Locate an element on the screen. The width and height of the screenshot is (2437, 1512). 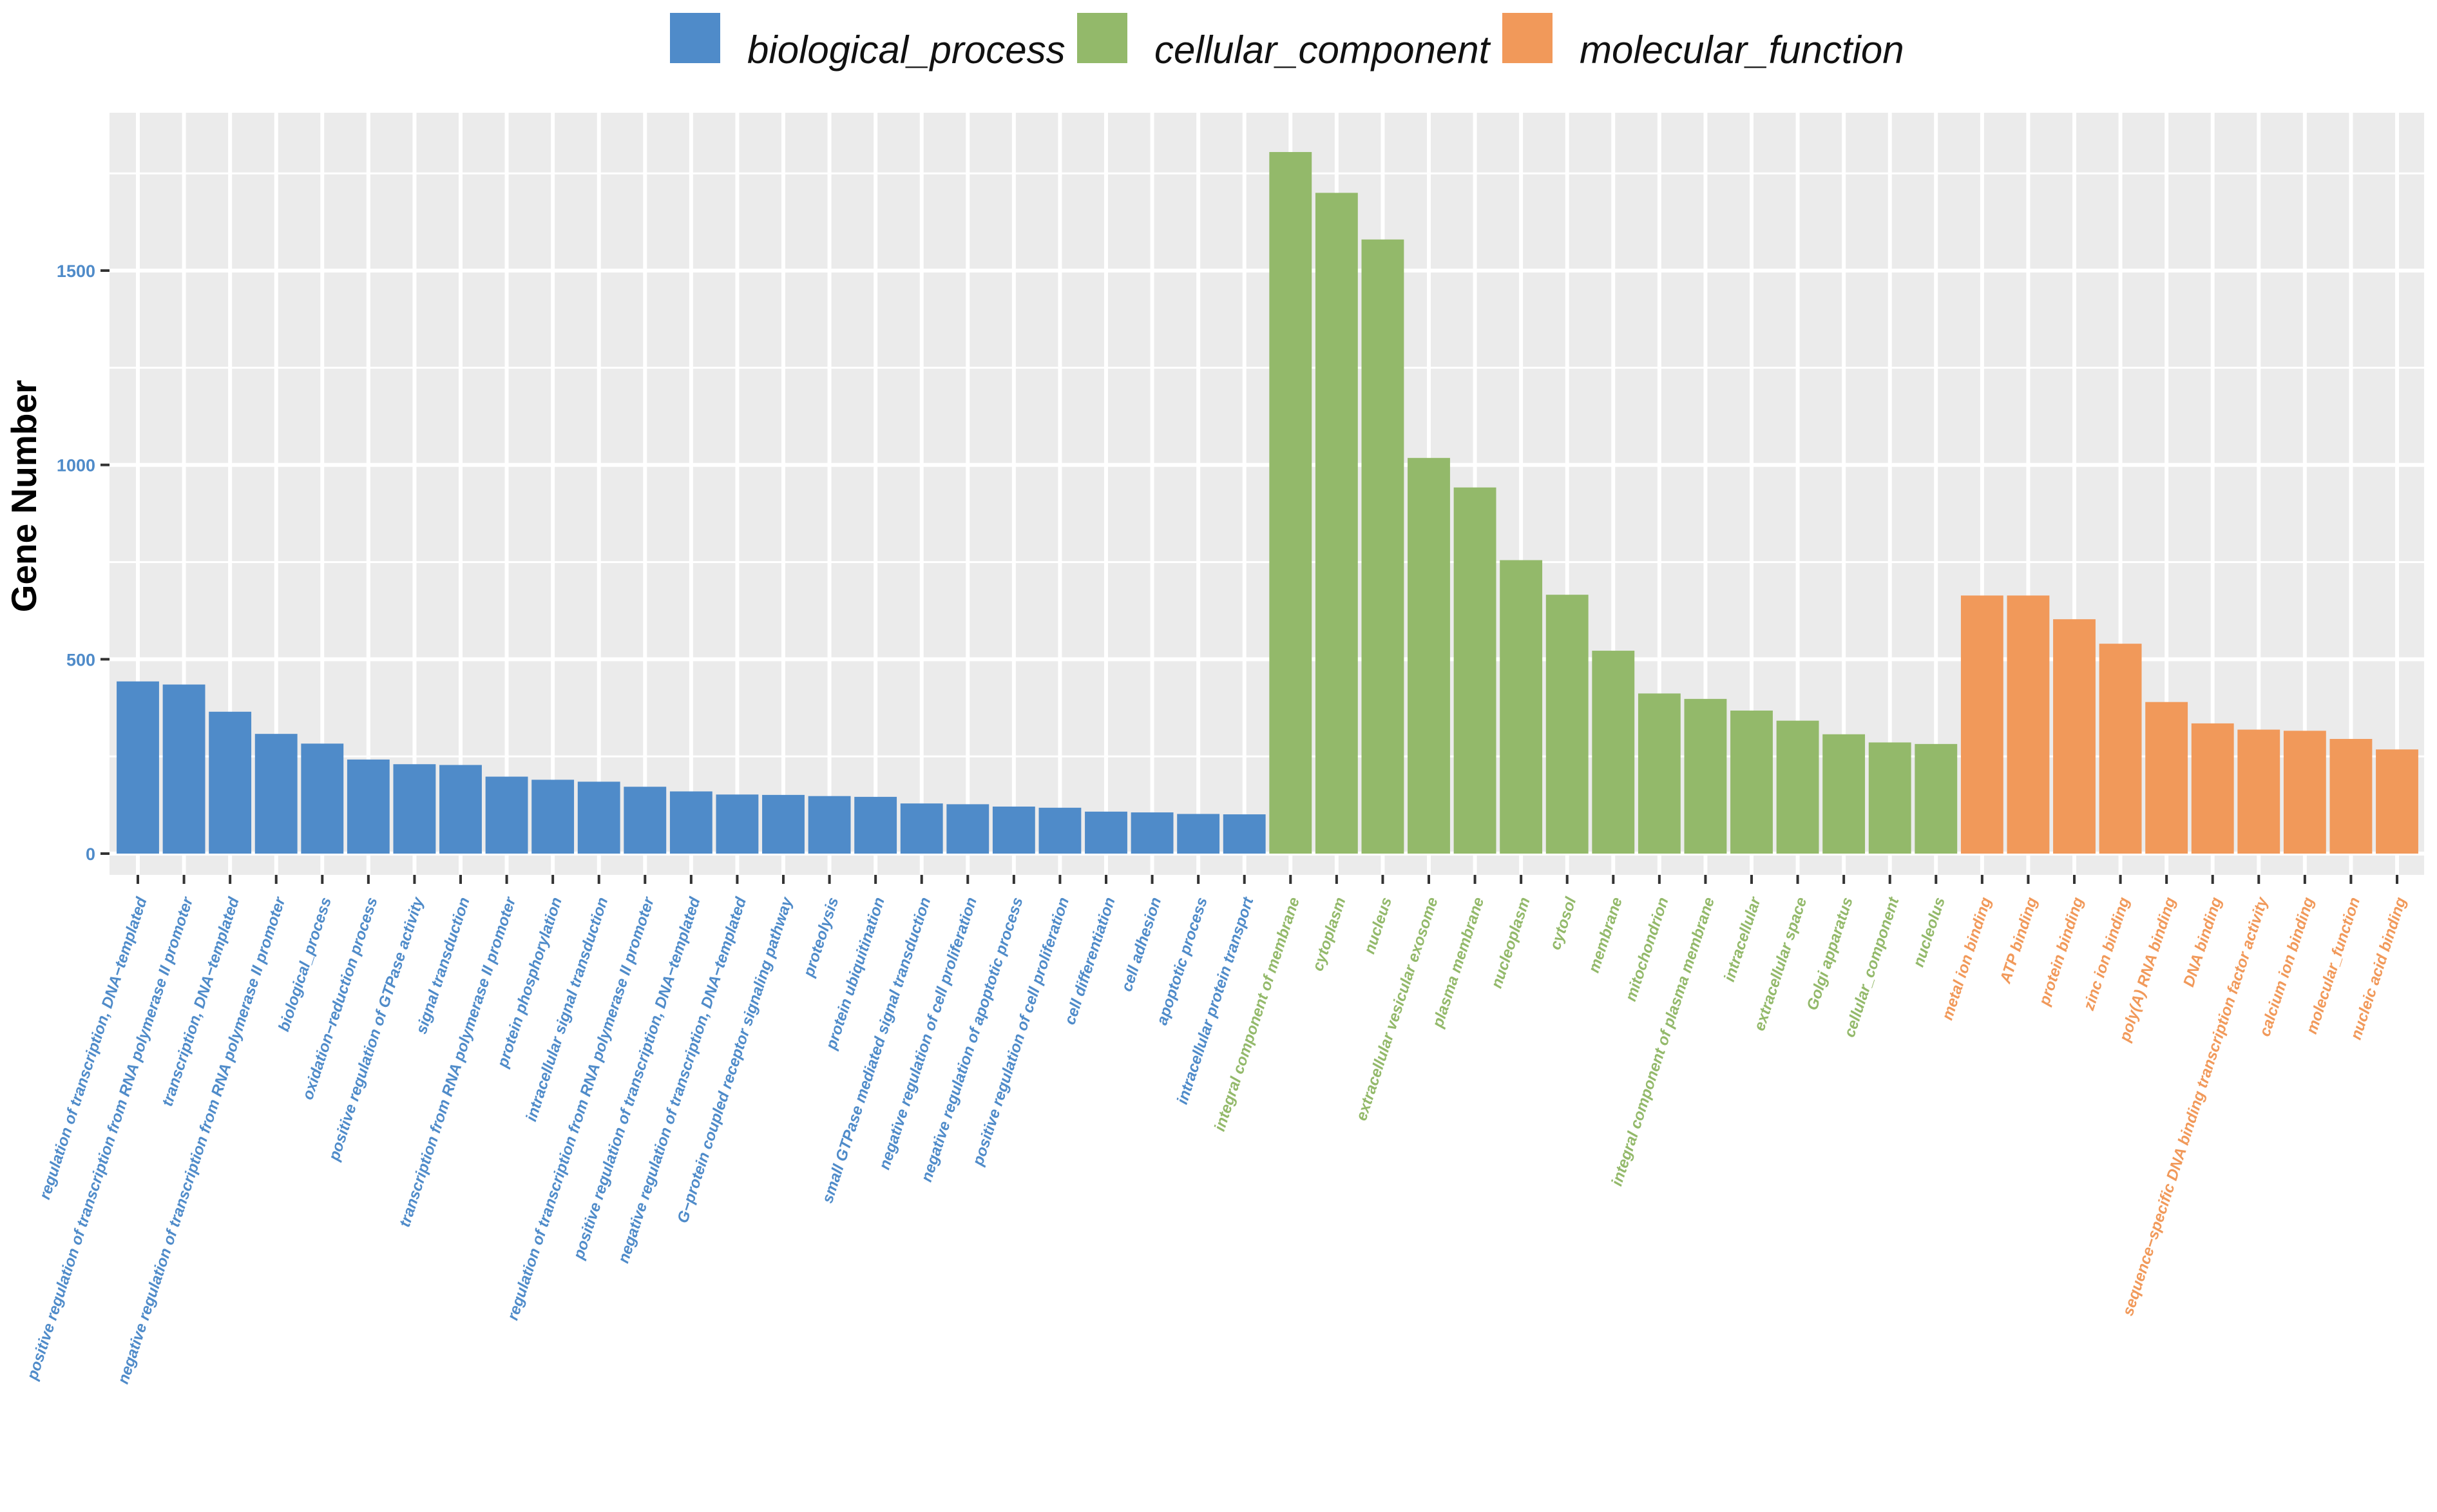
x-tick-label: intracellular signal transduction is located at coordinates (567, 1009).